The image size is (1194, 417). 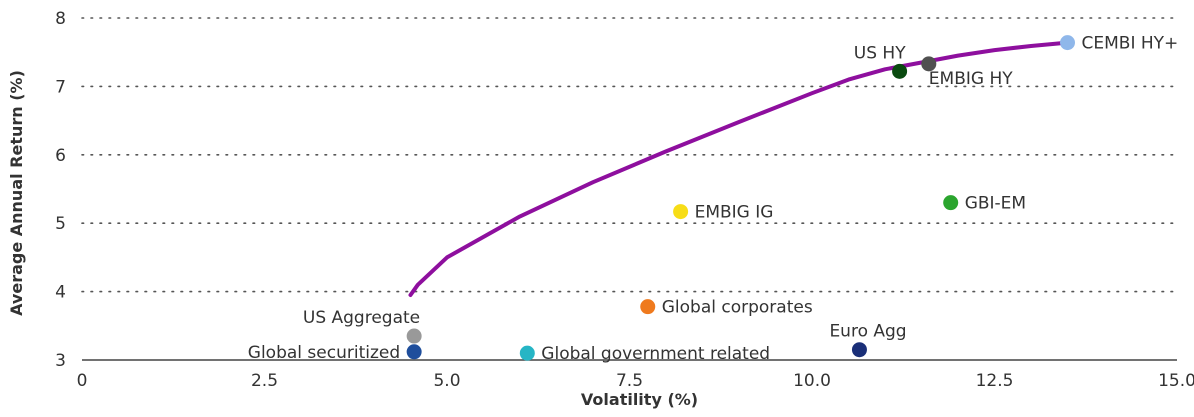 What do you see at coordinates (60, 156) in the screenshot?
I see `y-tick-label-6: 6` at bounding box center [60, 156].